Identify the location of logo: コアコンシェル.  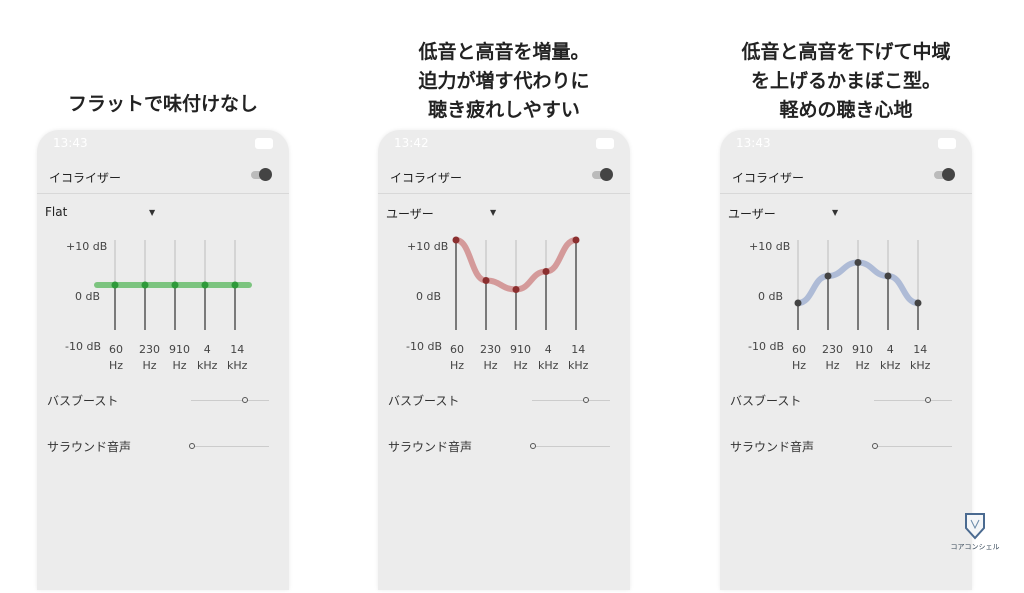
(975, 532).